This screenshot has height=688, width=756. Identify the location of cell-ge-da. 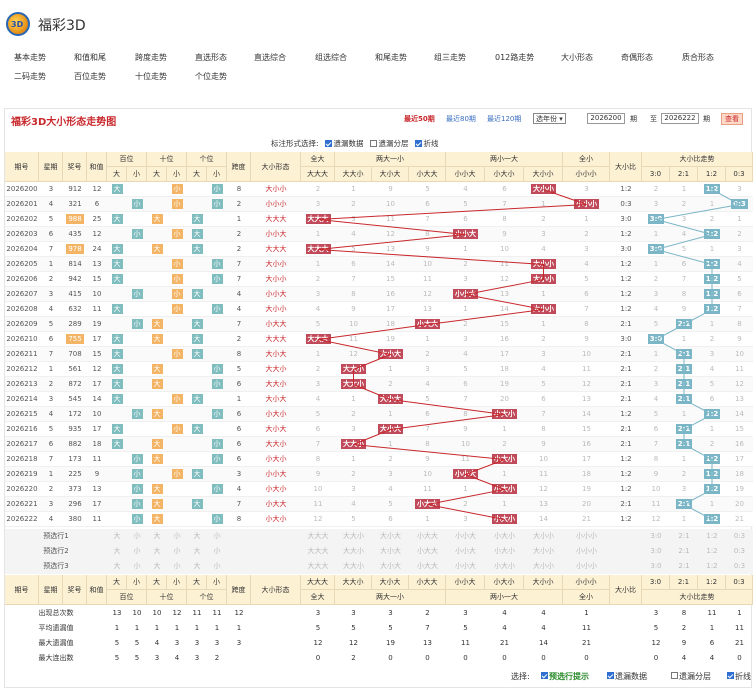
(197, 444).